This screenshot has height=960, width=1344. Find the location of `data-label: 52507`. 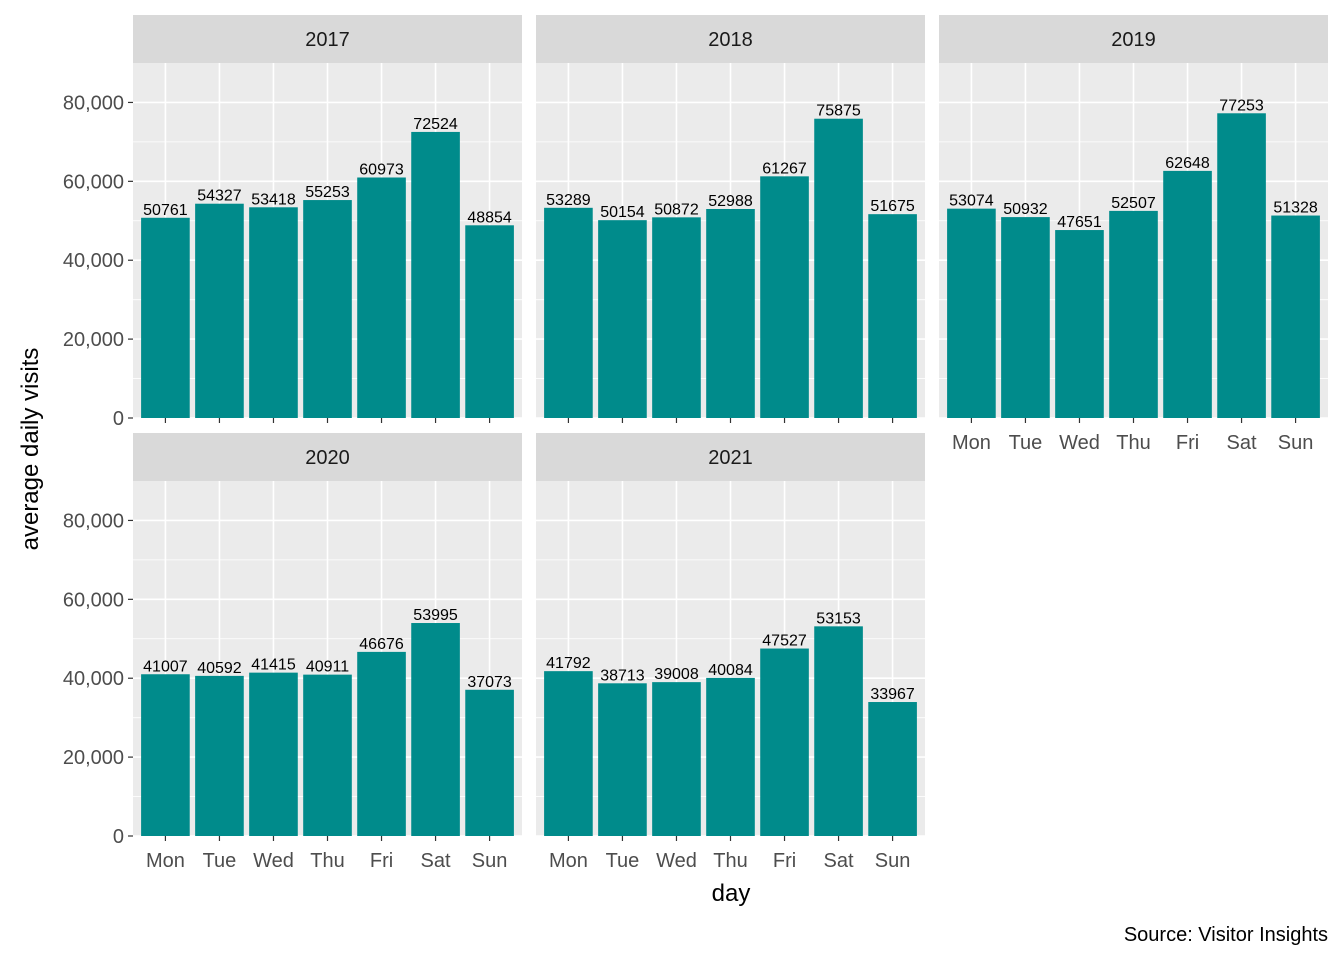

data-label: 52507 is located at coordinates (1133, 203).